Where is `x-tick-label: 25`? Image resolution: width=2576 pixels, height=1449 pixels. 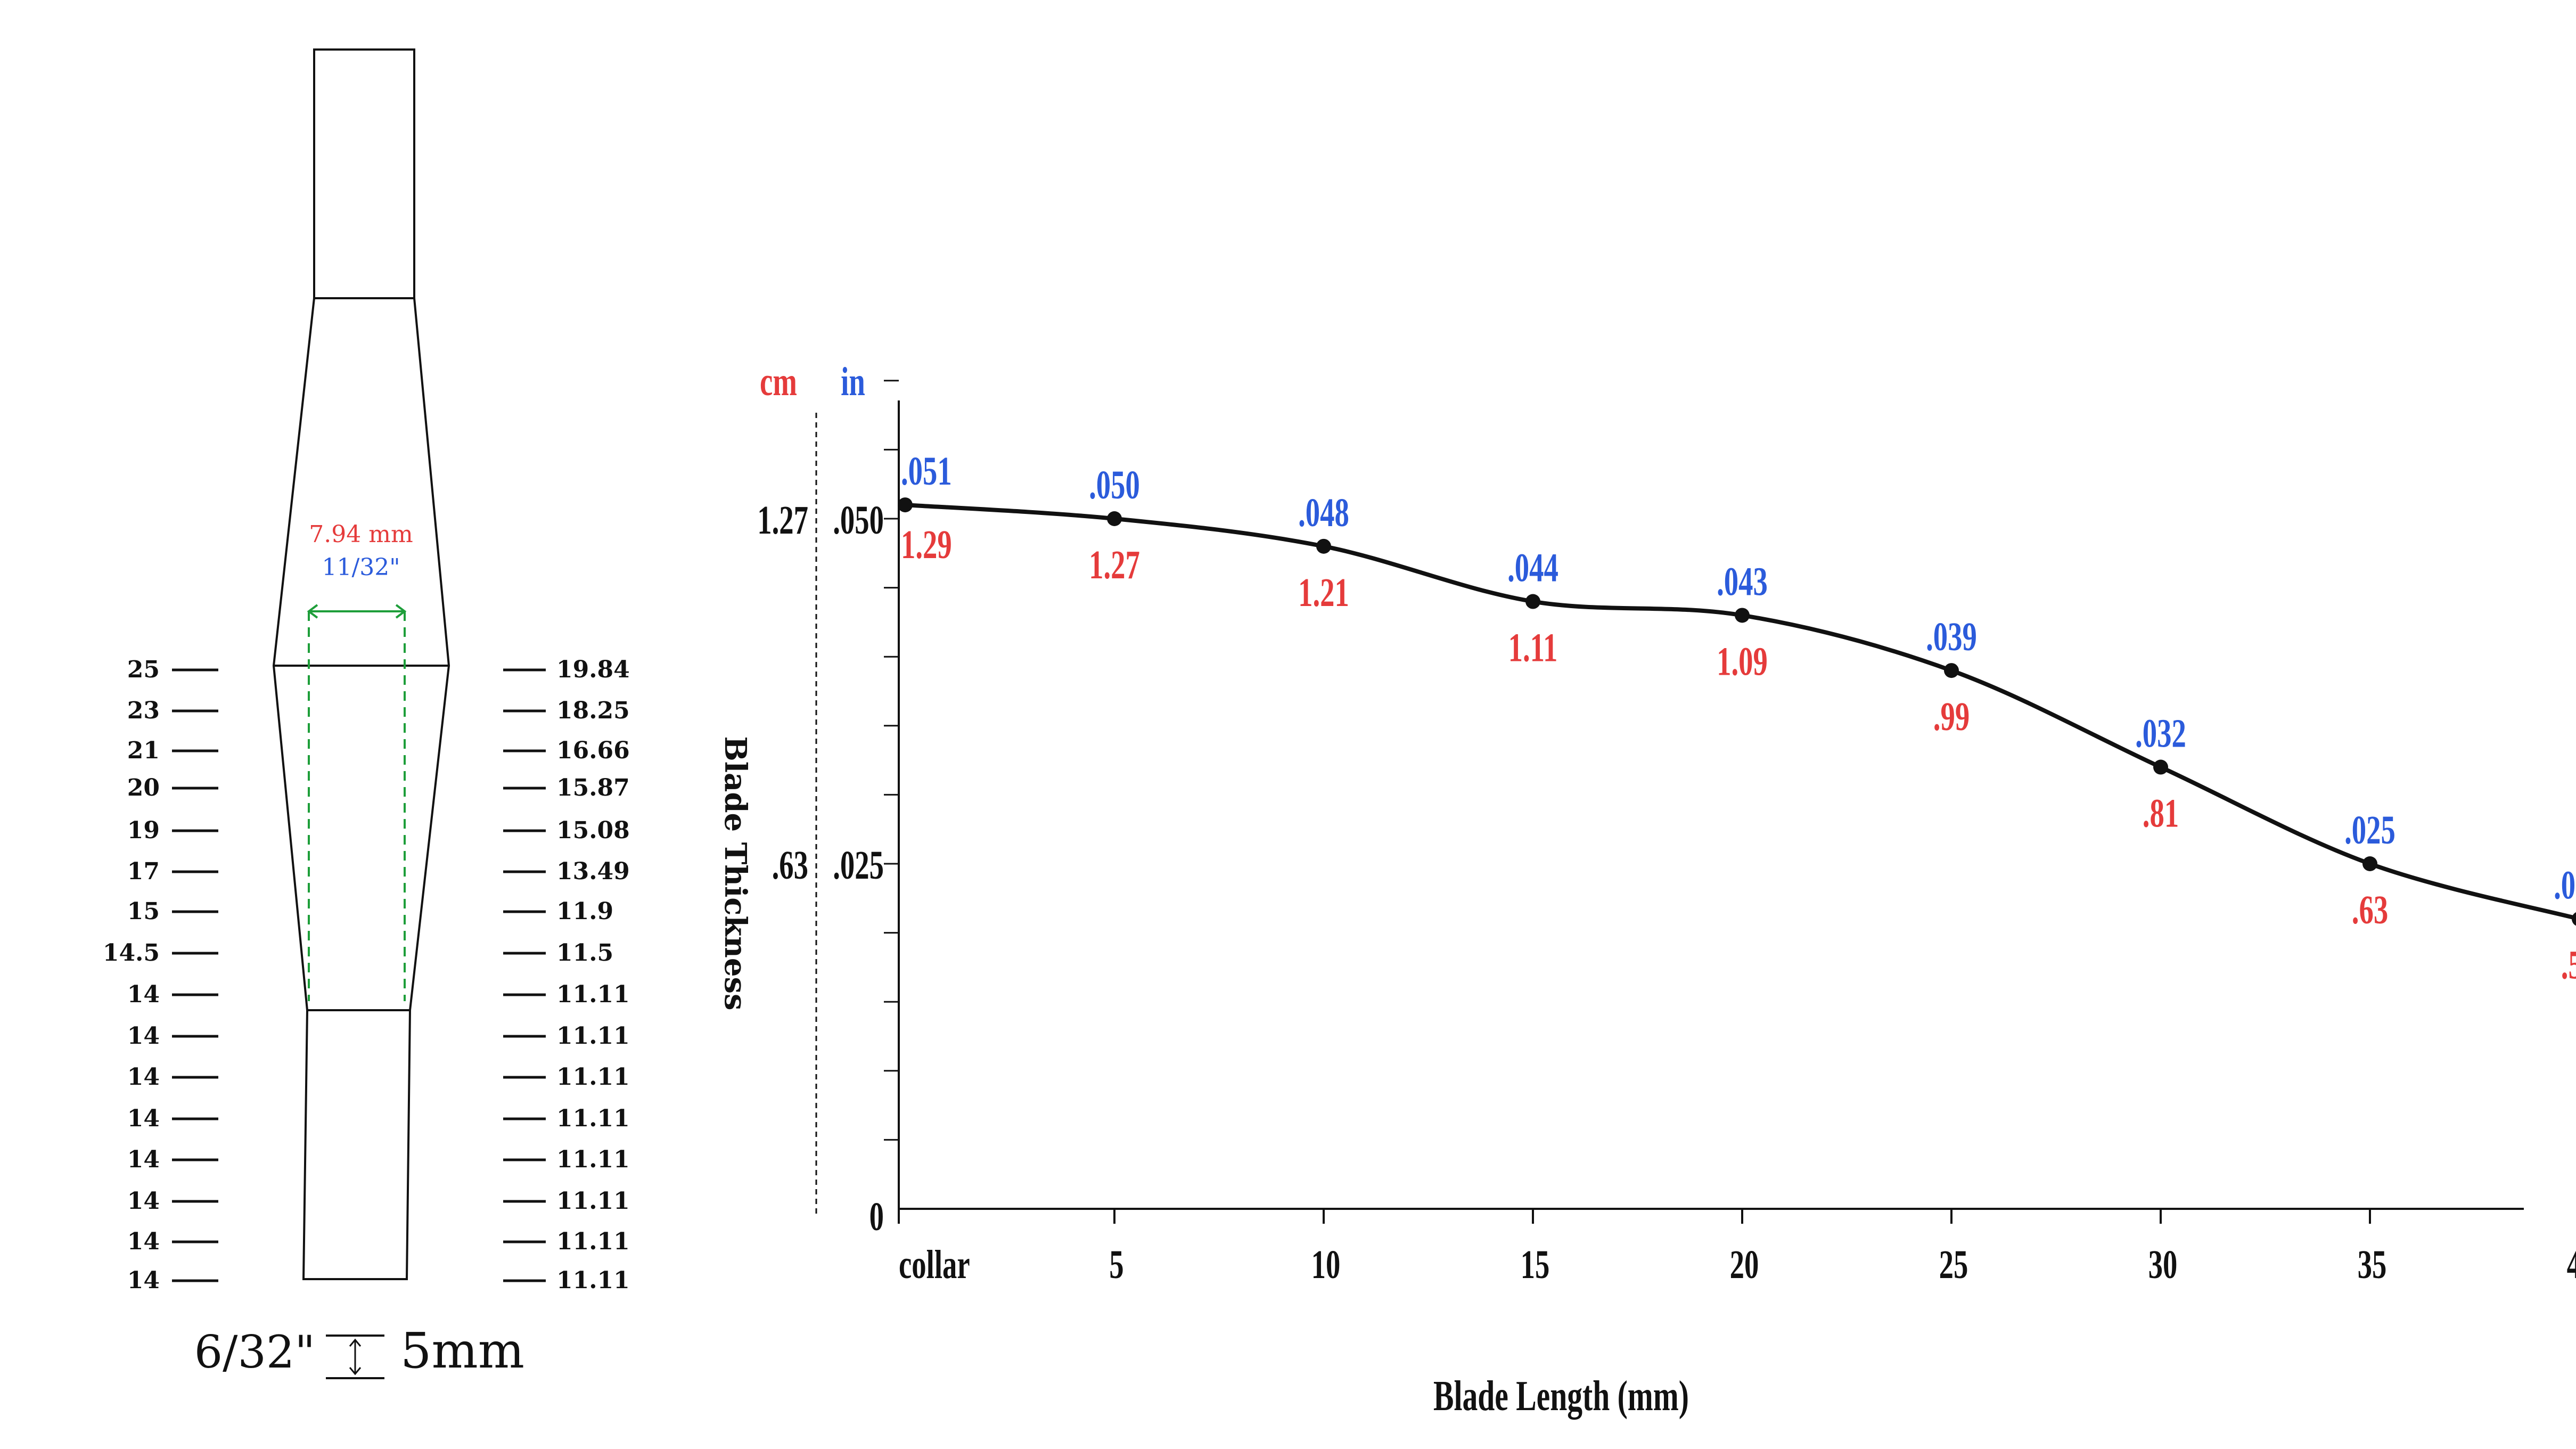 x-tick-label: 25 is located at coordinates (1953, 1264).